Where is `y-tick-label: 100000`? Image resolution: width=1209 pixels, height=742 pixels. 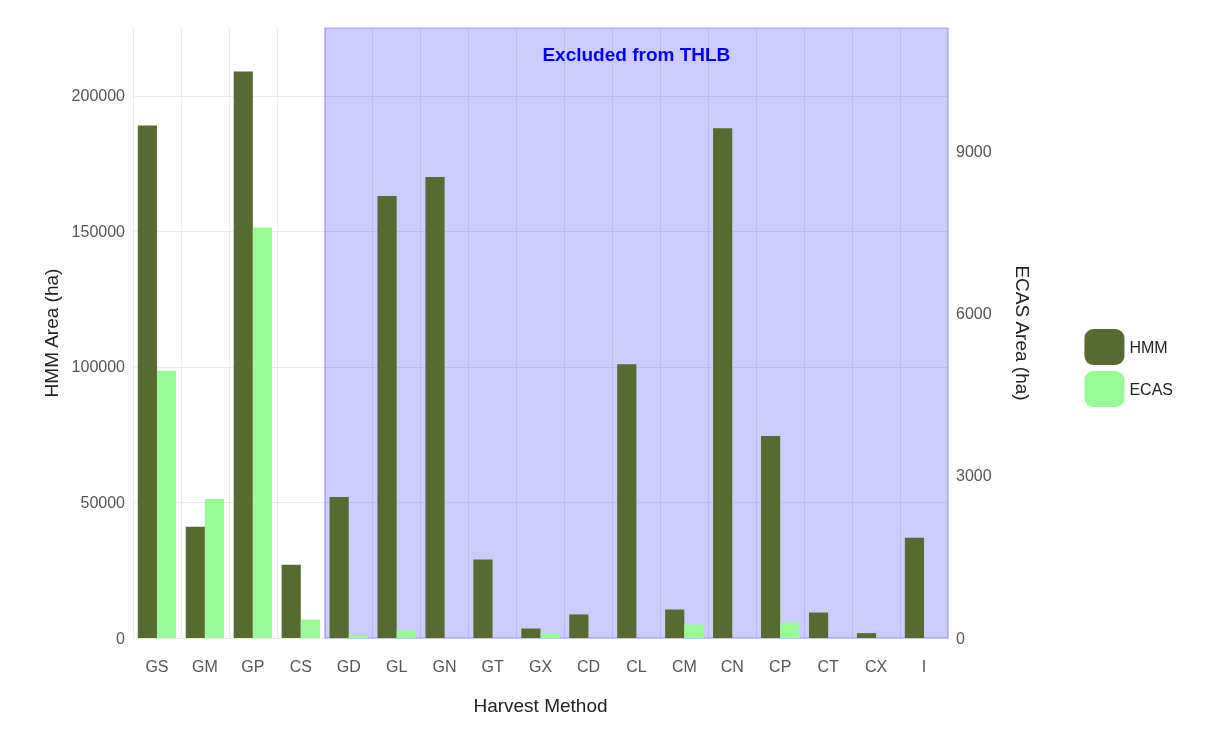
y-tick-label: 100000 is located at coordinates (98, 367).